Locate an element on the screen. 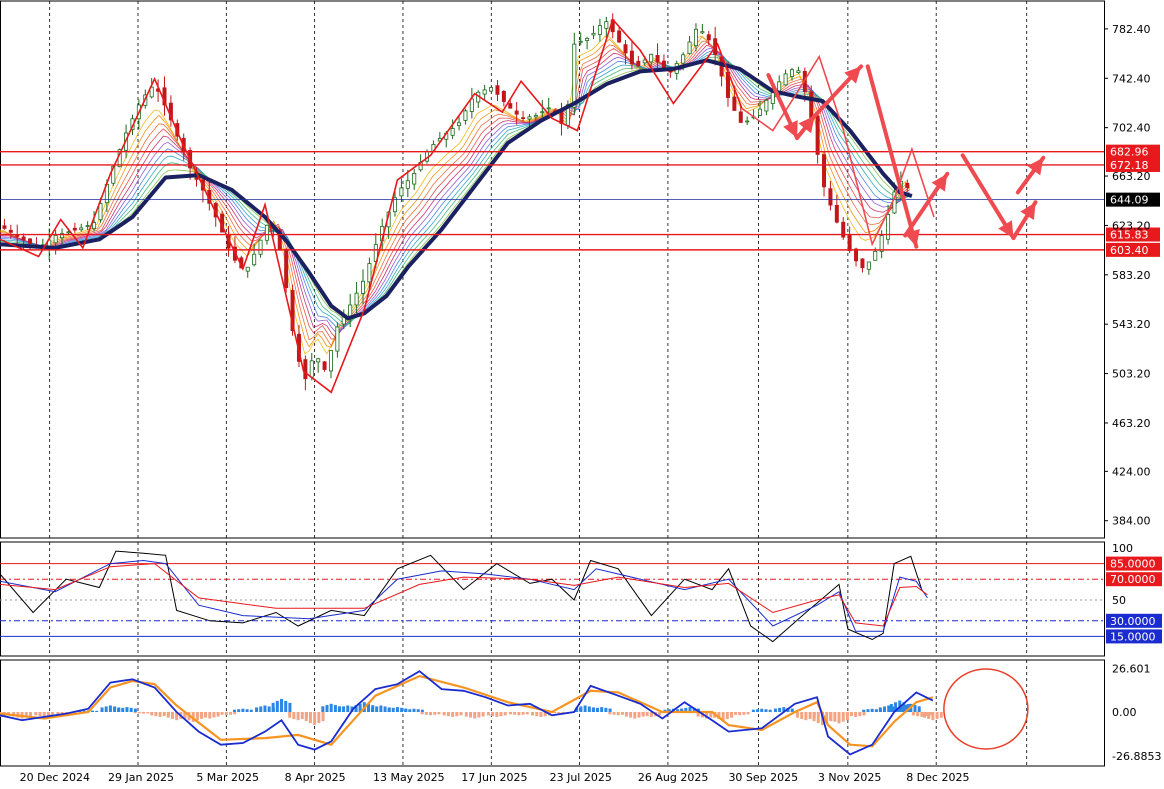 Image resolution: width=1164 pixels, height=789 pixels. price-tick-label: 503.20 is located at coordinates (1131, 374).